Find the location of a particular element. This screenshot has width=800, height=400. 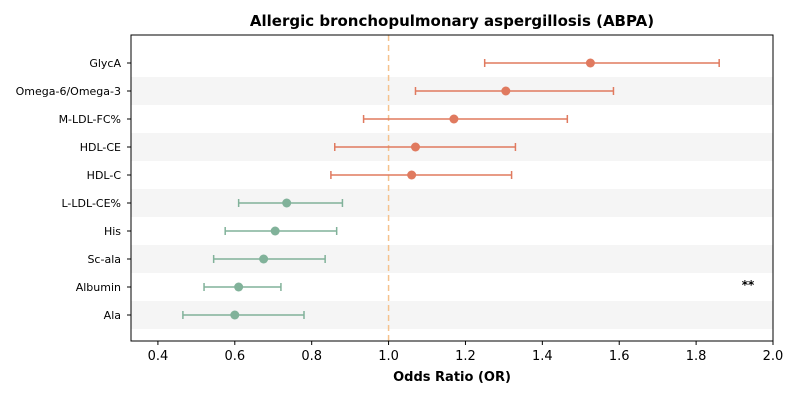

category-label: His is located at coordinates (112, 231).